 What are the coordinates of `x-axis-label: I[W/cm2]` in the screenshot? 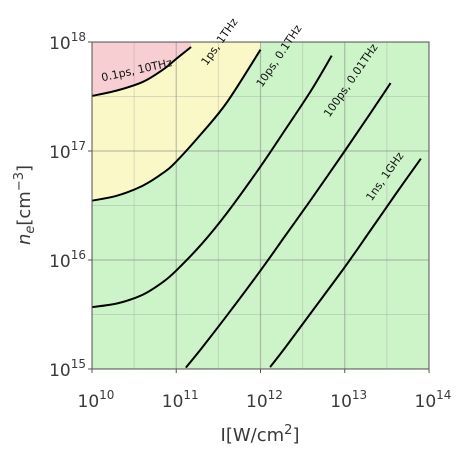 It's located at (260, 434).